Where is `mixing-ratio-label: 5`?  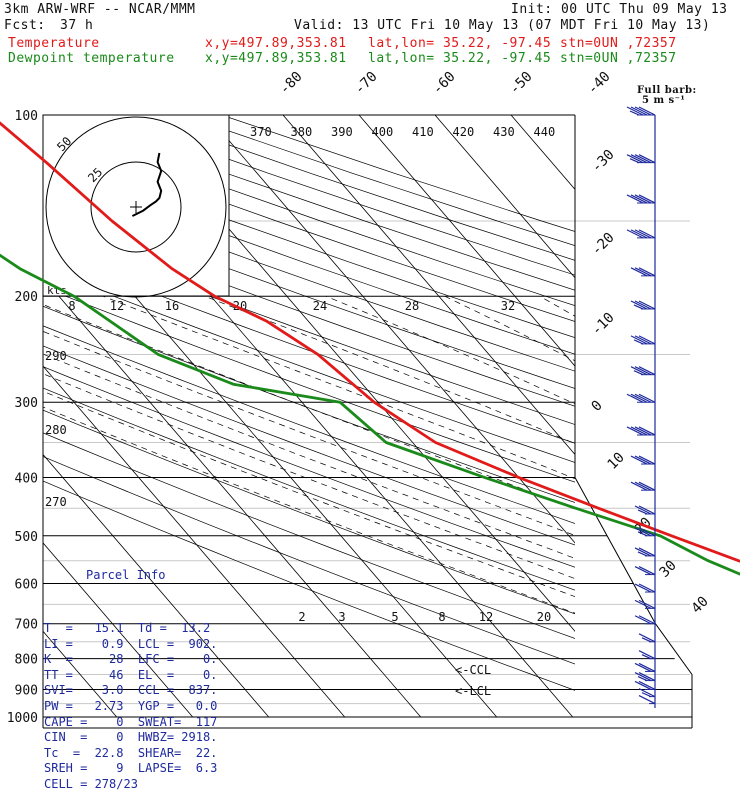
mixing-ratio-label: 5 is located at coordinates (394, 617).